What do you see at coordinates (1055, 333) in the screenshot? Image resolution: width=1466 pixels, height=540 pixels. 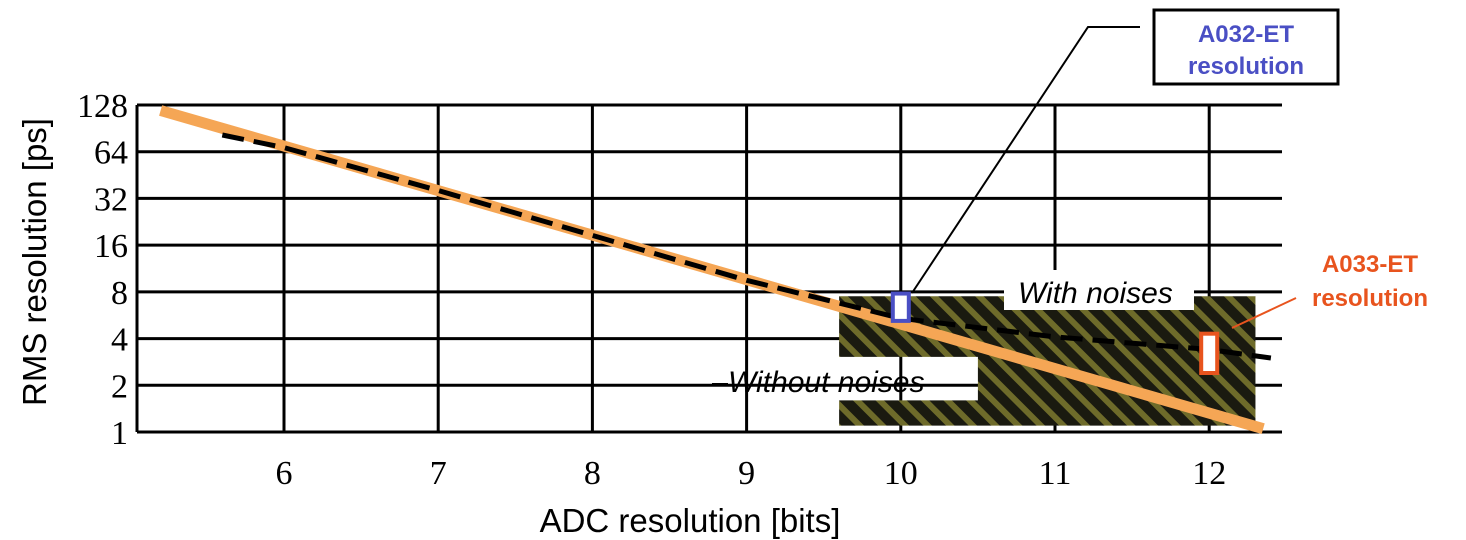 I see `markers` at bounding box center [1055, 333].